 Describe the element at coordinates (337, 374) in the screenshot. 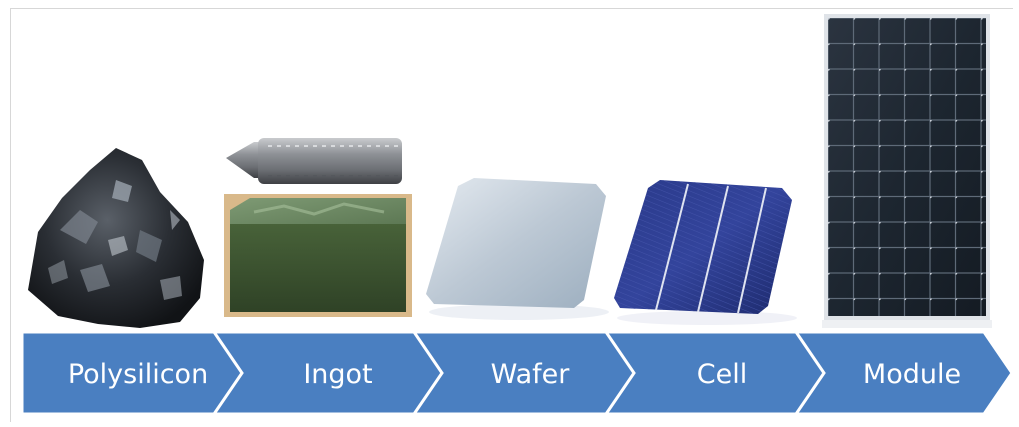

I see `step-label-ingot: Ingot` at that location.